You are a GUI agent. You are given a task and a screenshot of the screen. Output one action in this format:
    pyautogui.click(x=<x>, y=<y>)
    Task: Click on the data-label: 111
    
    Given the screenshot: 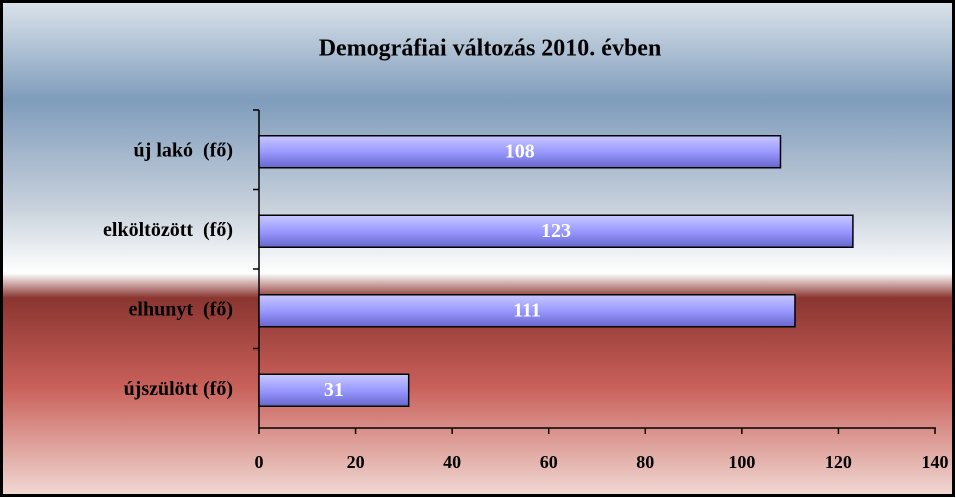 What is the action you would take?
    pyautogui.click(x=527, y=310)
    